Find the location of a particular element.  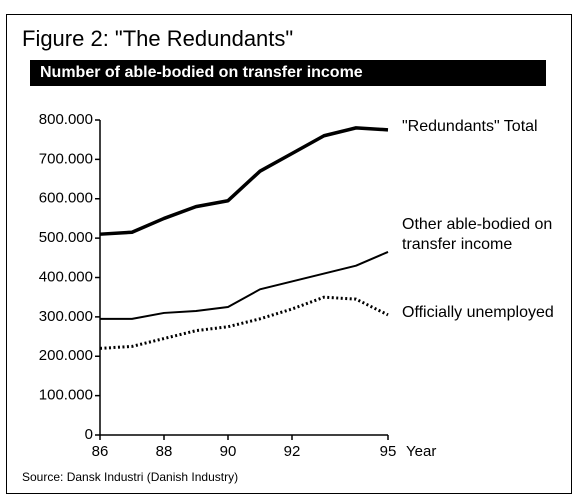

source-note: Source: Dansk Industri (Danish Industry) is located at coordinates (130, 477).